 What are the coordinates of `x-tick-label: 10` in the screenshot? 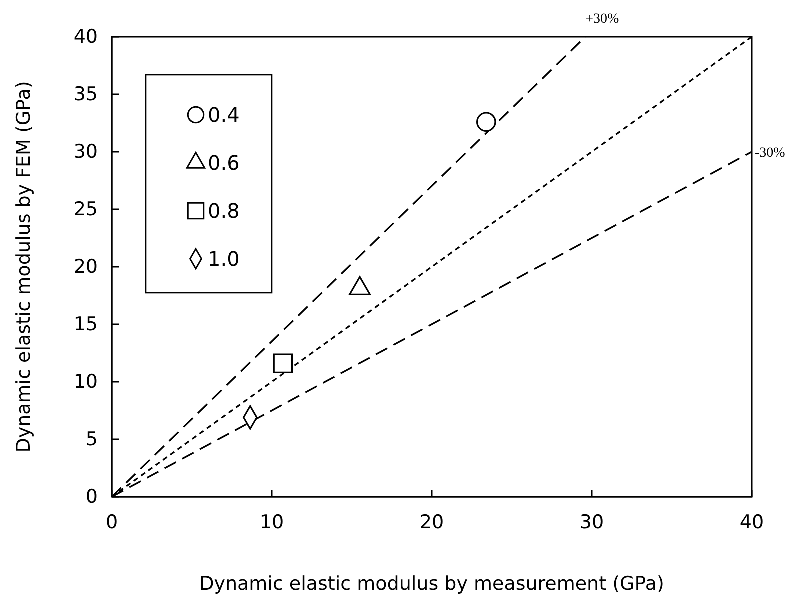 It's located at (272, 522).